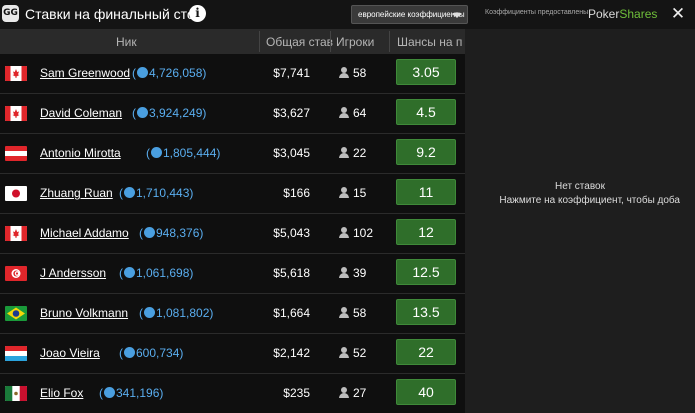 This screenshot has width=695, height=413. Describe the element at coordinates (299, 42) in the screenshot. I see `column-header-total-stake: Общая став` at that location.